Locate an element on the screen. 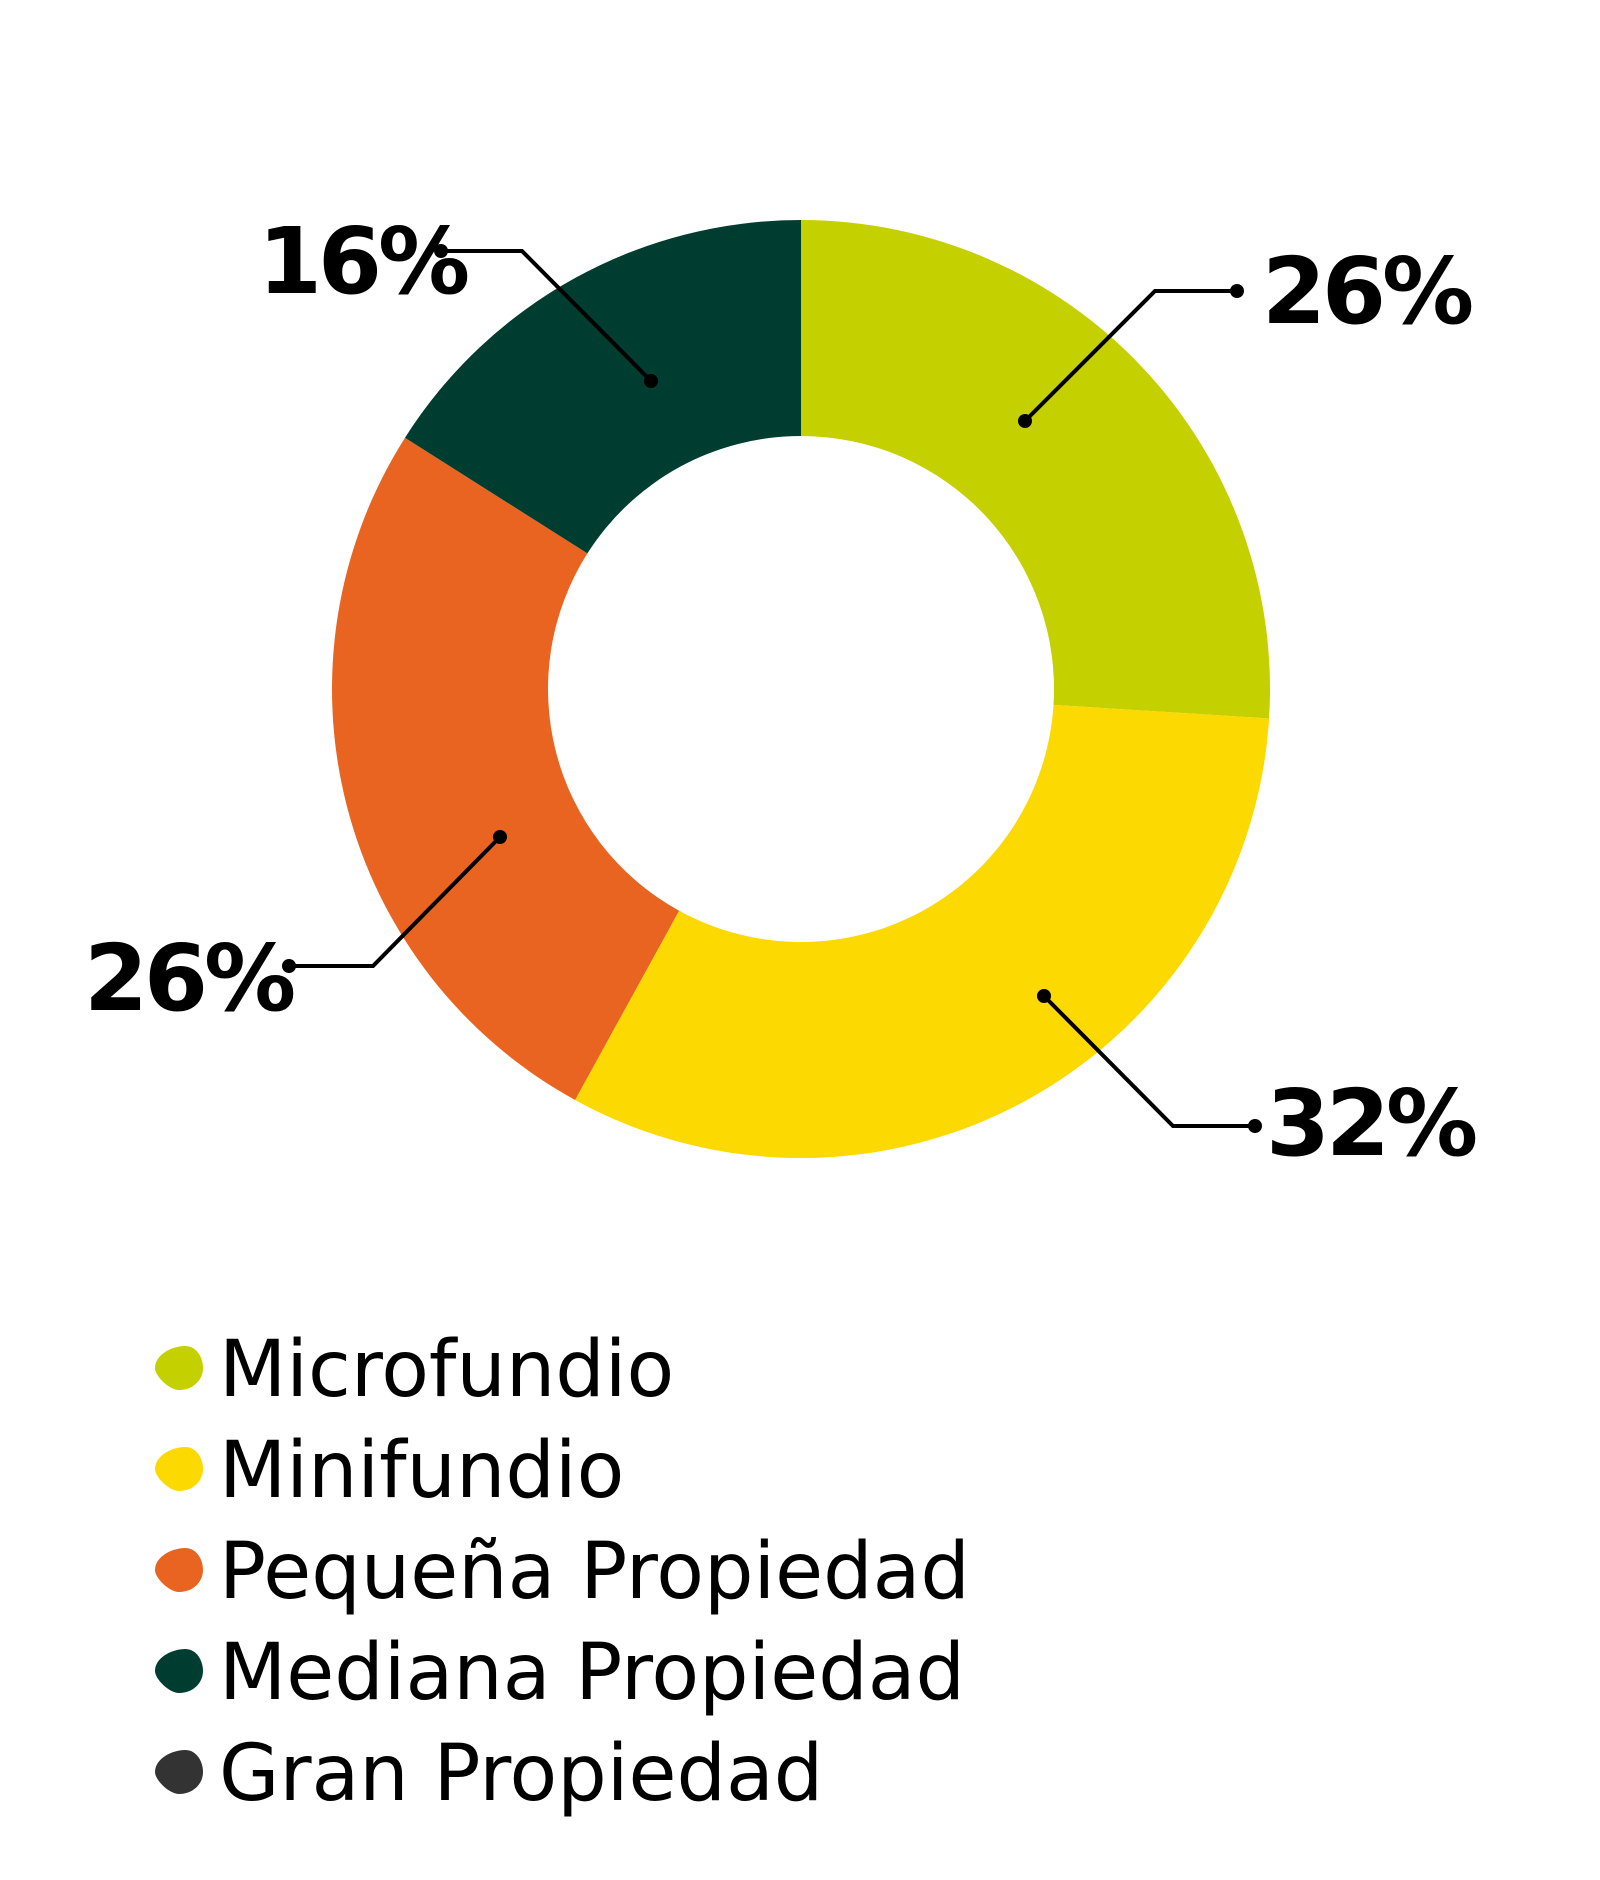 This screenshot has height=1880, width=1600. legend-label: Minifundio is located at coordinates (421, 1471).